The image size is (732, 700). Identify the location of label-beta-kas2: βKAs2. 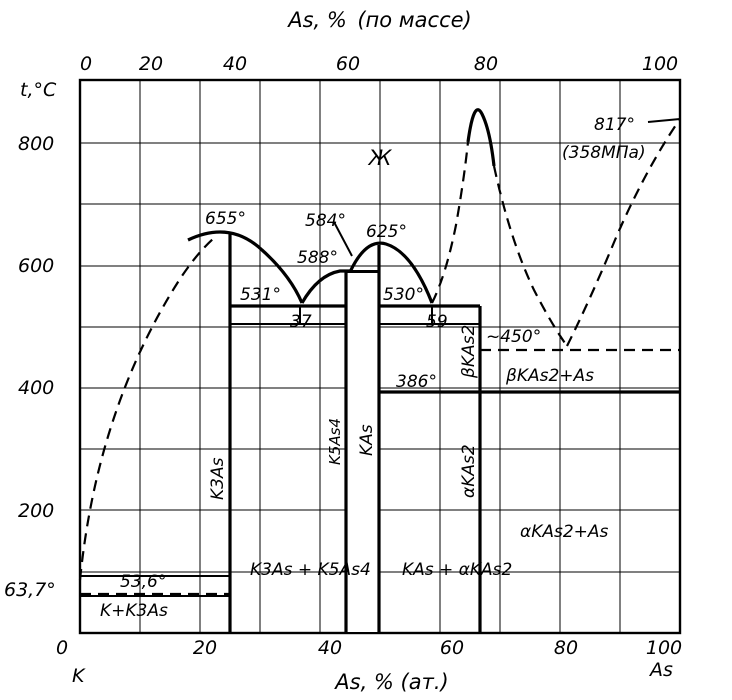
(469, 352).